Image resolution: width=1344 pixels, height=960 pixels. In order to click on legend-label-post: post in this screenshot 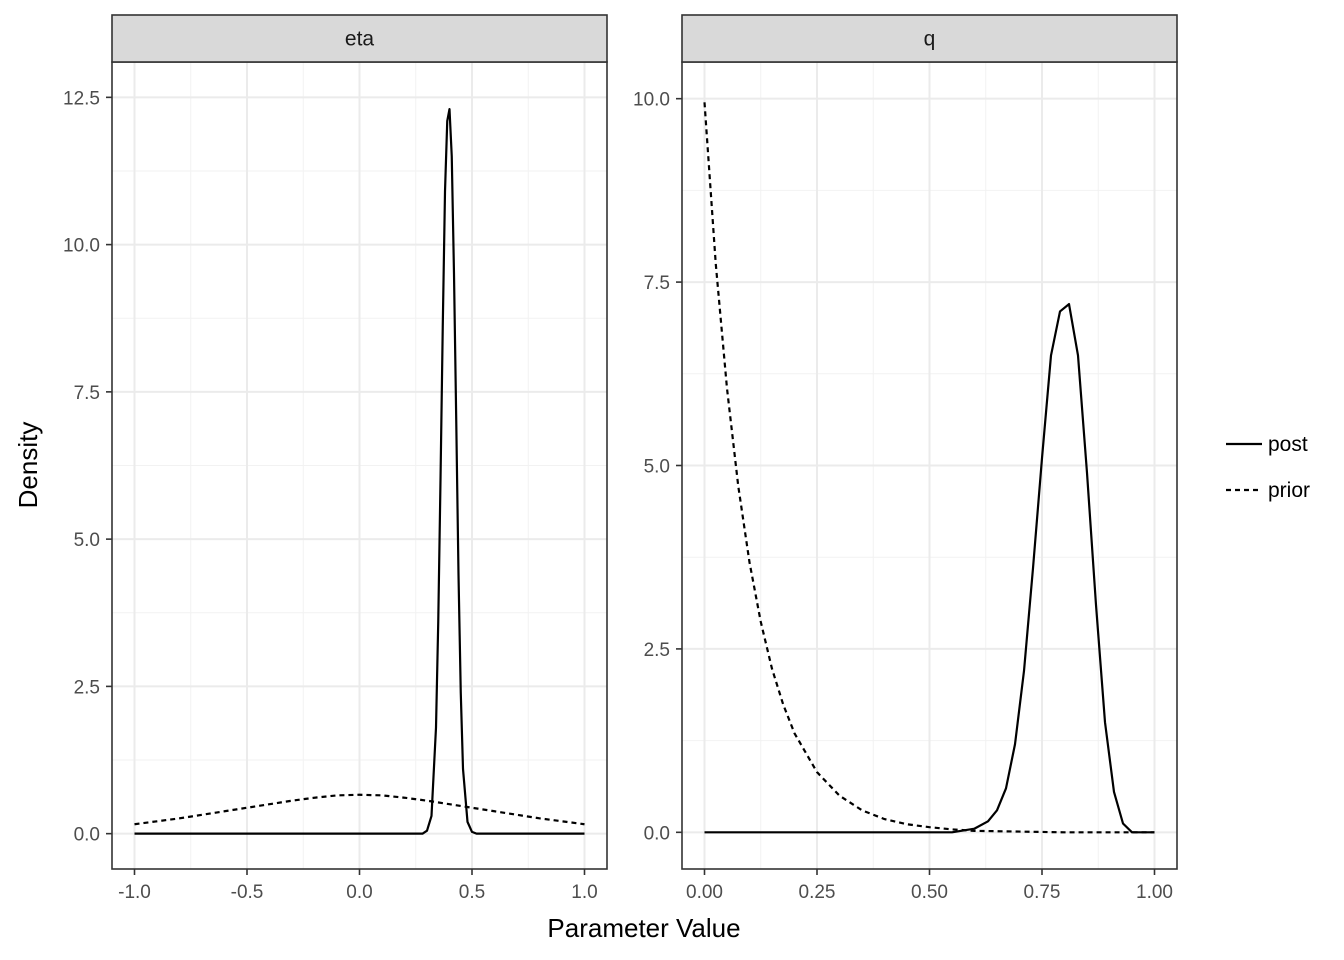, I will do `click(1288, 444)`.